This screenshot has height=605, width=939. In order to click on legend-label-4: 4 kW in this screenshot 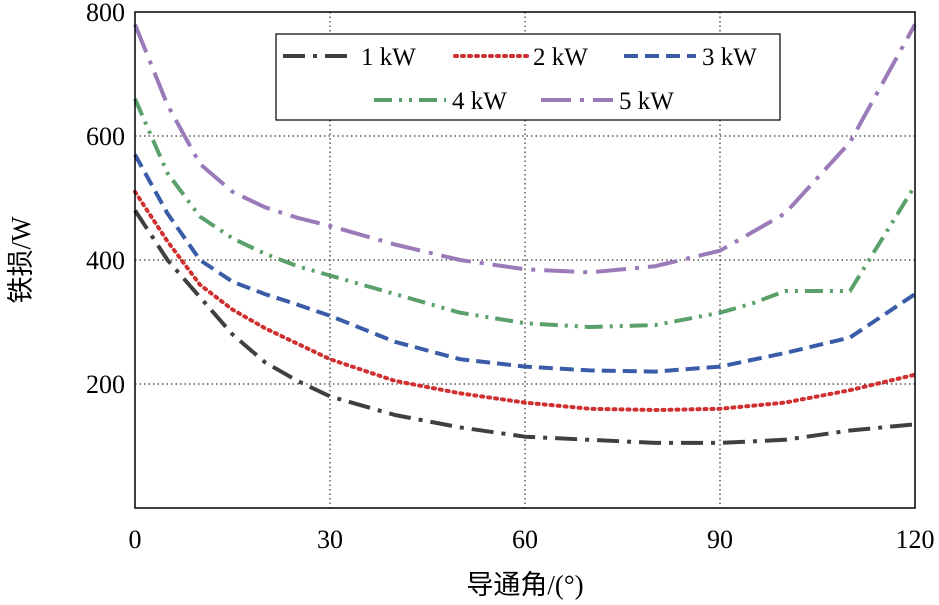, I will do `click(479, 101)`.